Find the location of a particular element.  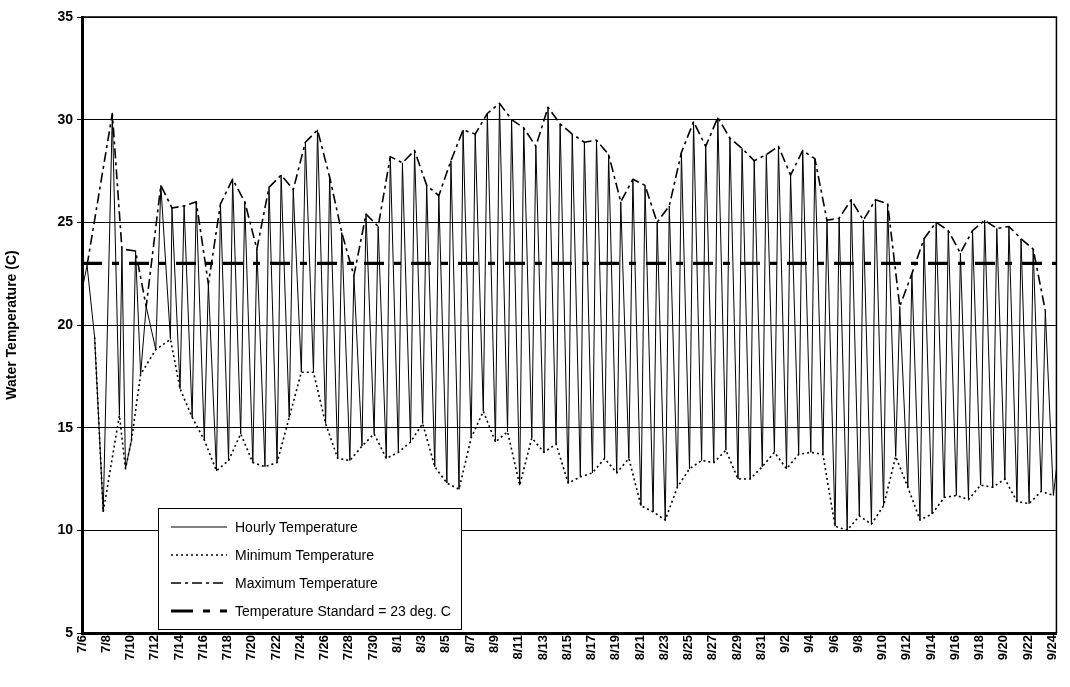

x-tick-label: 8/9 is located at coordinates (493, 644).